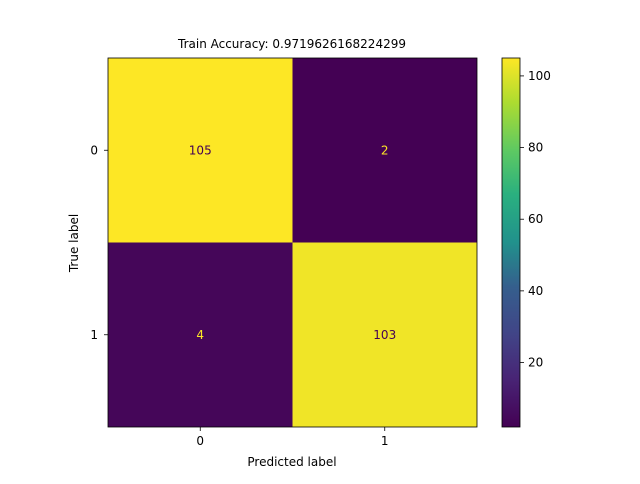 The width and height of the screenshot is (640, 484). Describe the element at coordinates (385, 441) in the screenshot. I see `x-tick-label: 1` at that location.